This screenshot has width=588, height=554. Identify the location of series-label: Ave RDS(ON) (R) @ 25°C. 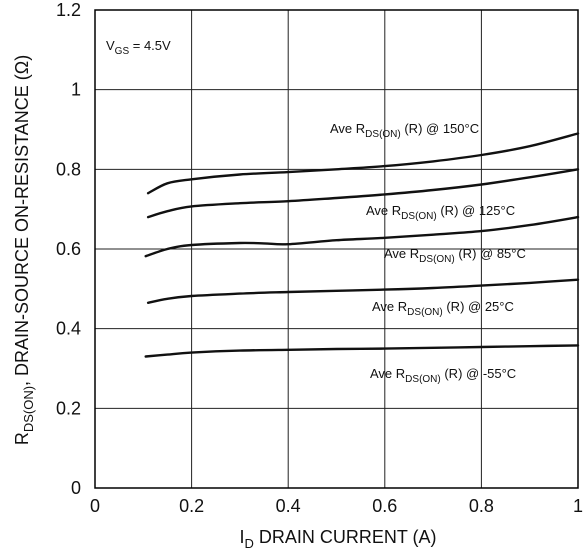
(443, 308).